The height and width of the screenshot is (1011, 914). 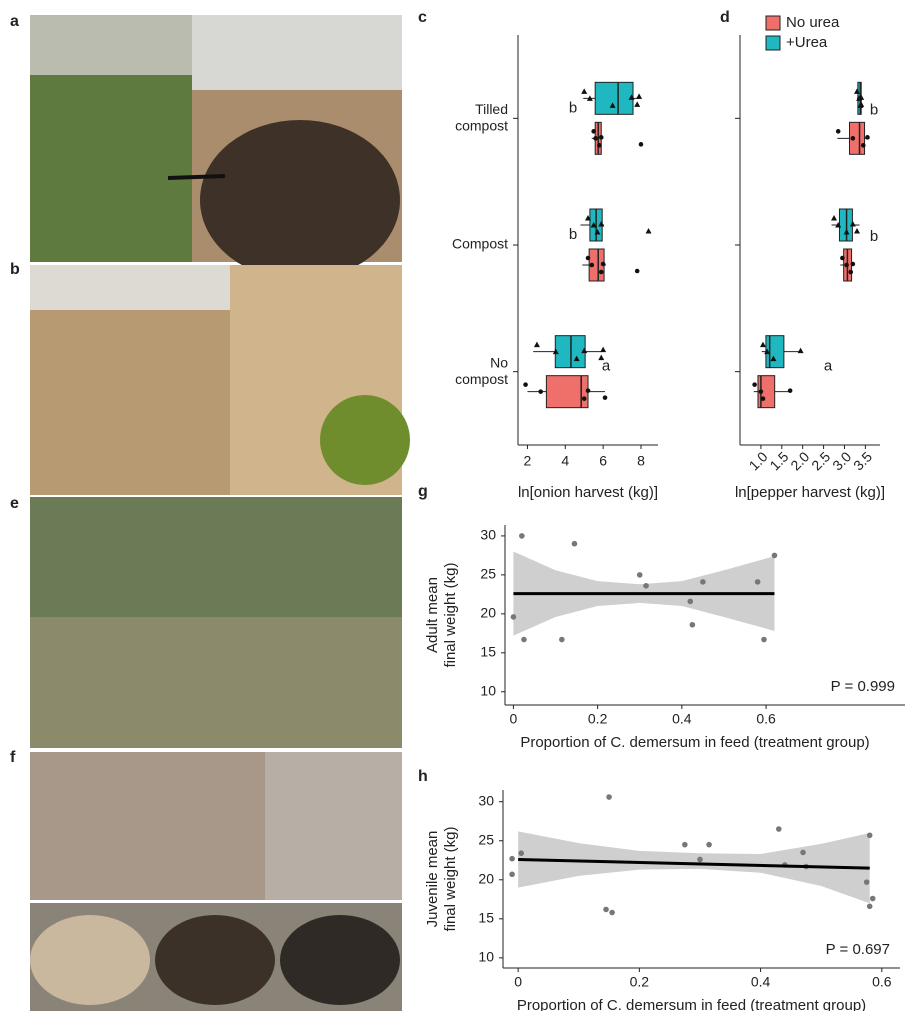 What do you see at coordinates (196, 177) in the screenshot?
I see `photo-arrow` at bounding box center [196, 177].